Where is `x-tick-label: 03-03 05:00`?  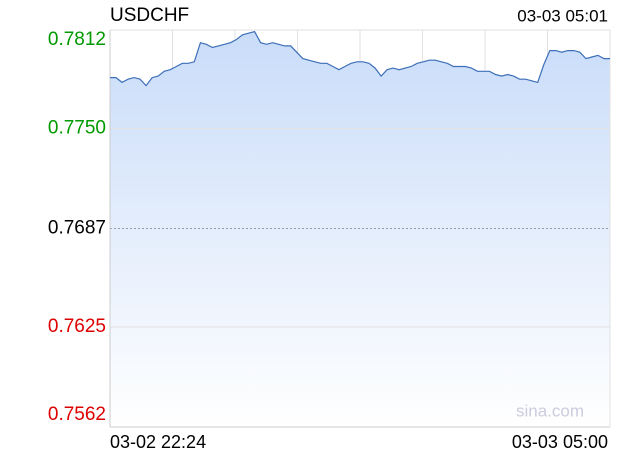 x-tick-label: 03-03 05:00 is located at coordinates (560, 442).